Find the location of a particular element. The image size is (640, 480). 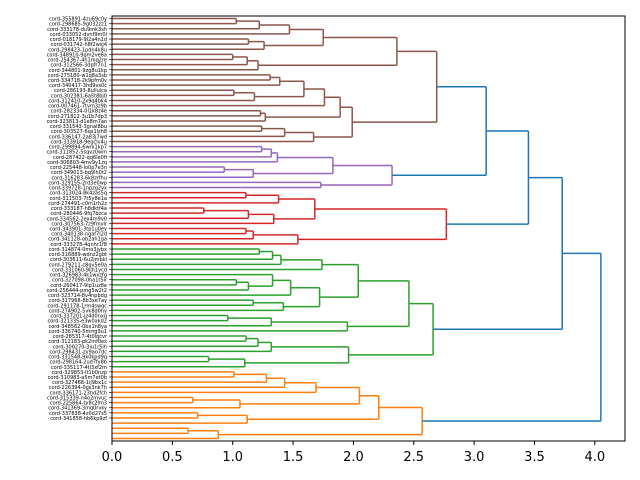

x-tick-label: 0.0 is located at coordinates (112, 457).